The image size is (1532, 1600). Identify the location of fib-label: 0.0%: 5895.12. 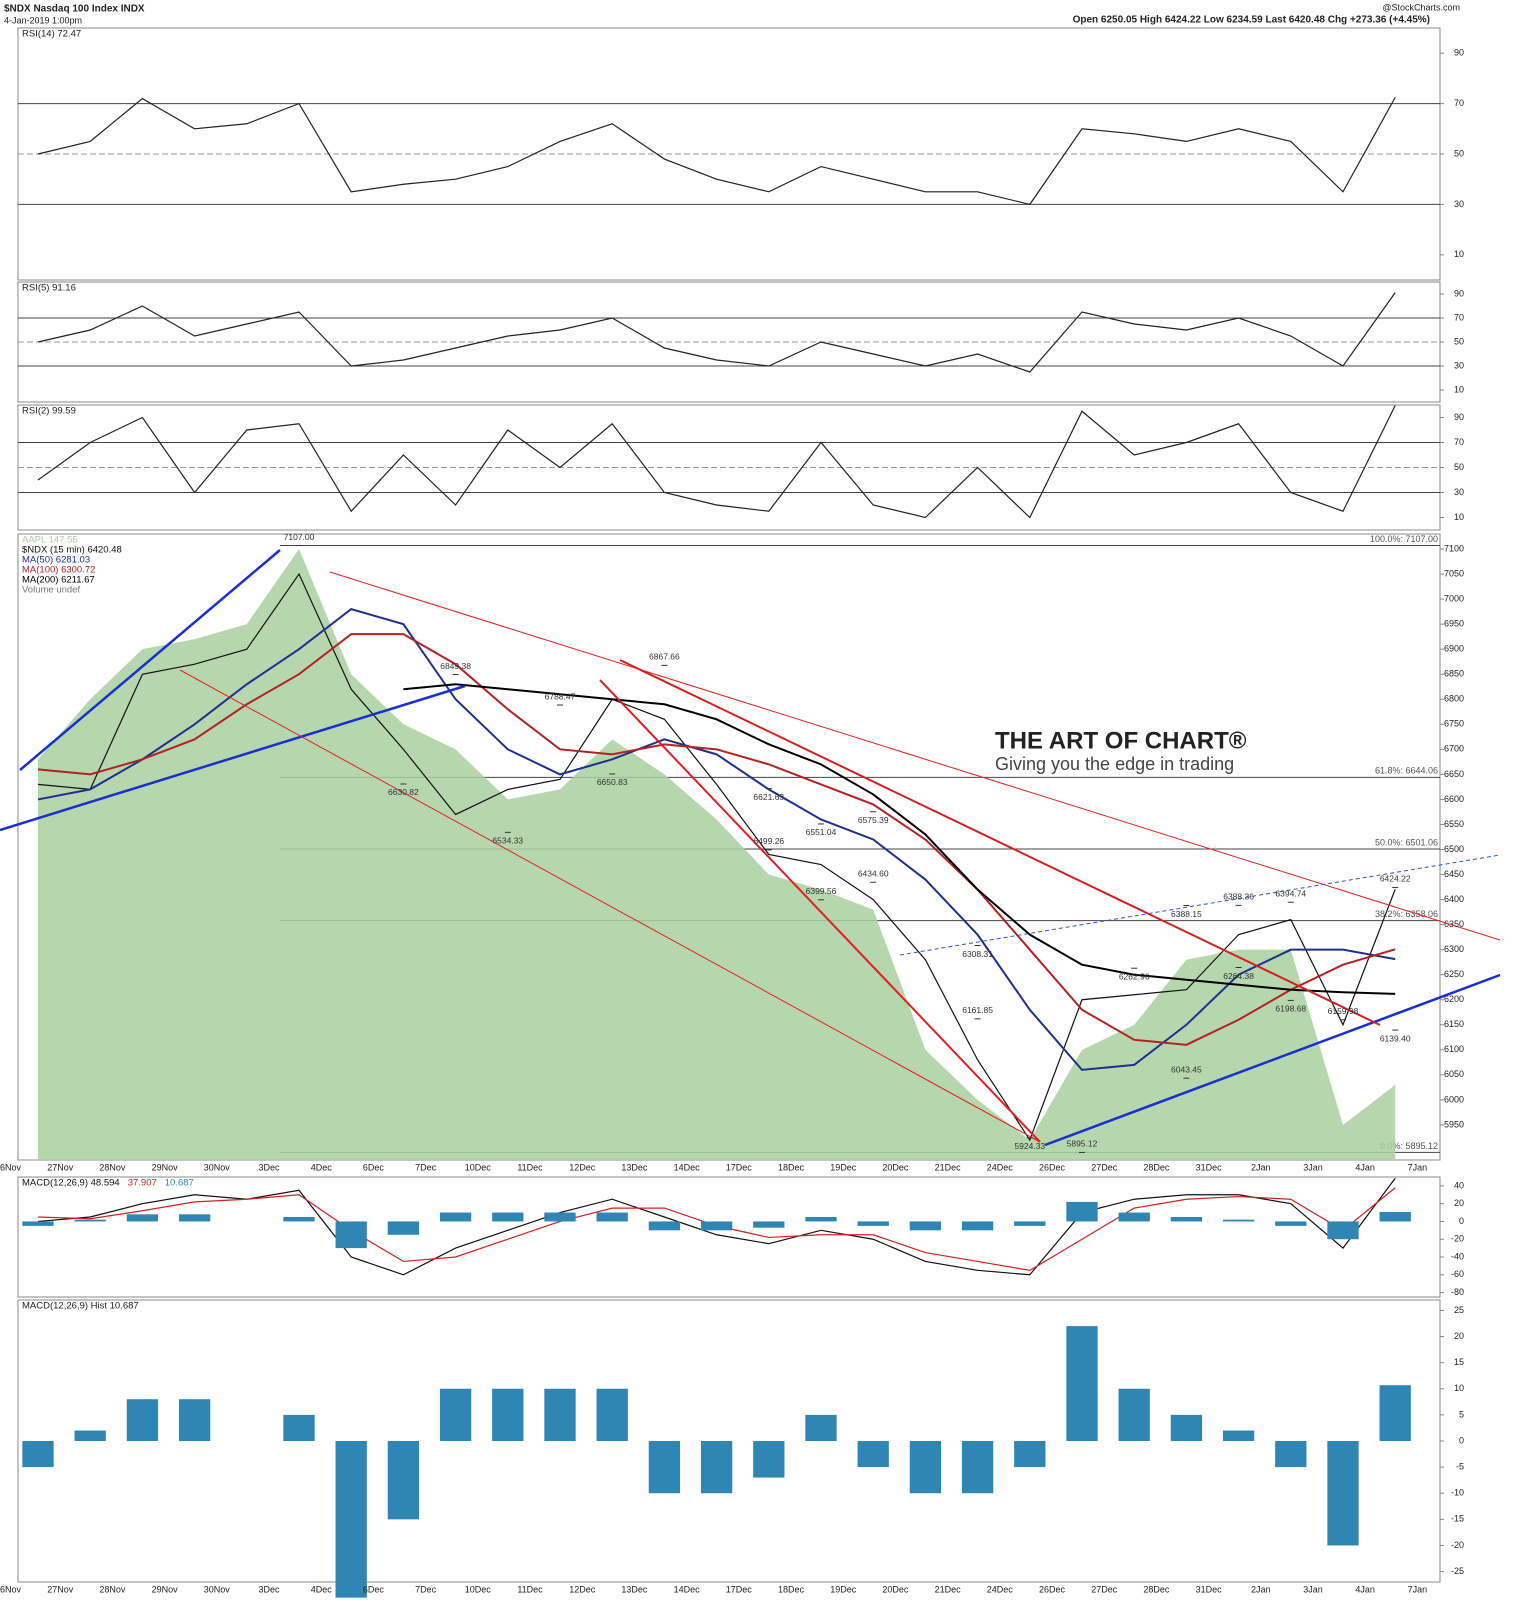
(1409, 1146).